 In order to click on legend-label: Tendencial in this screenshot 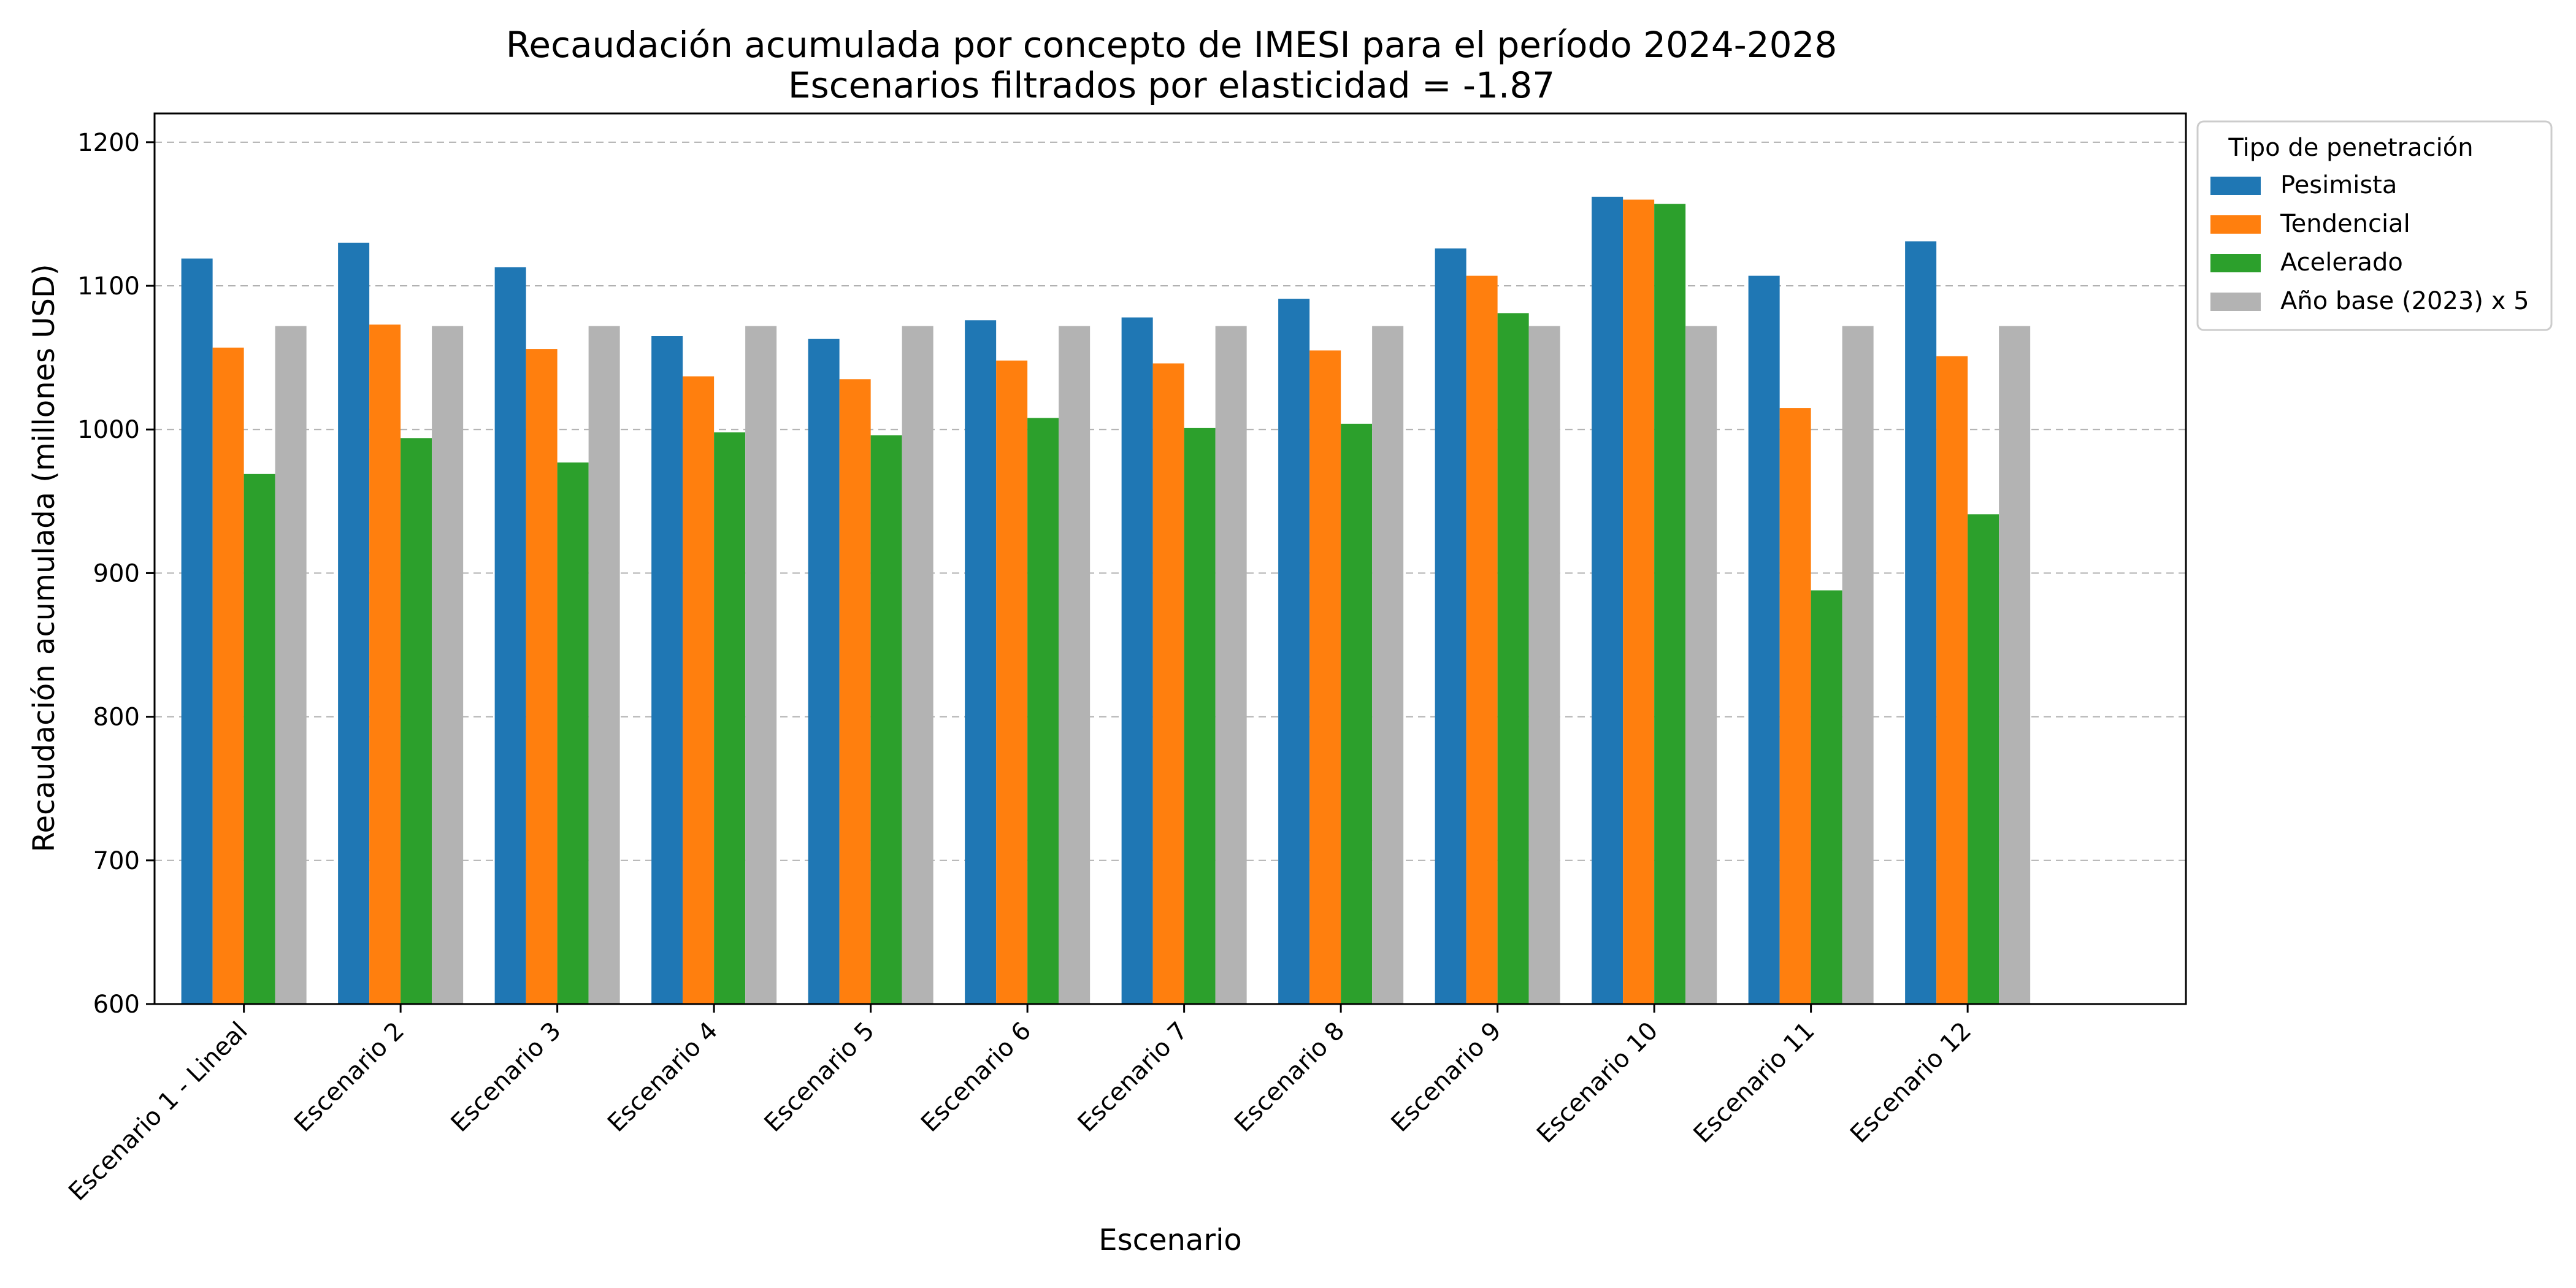, I will do `click(2345, 224)`.